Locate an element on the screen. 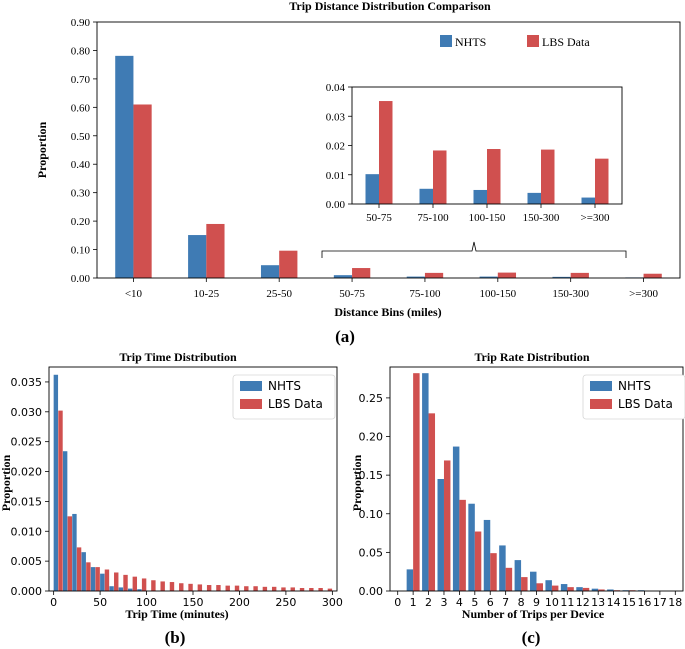 The image size is (685, 649). a-inset-xtick-label: >=300 is located at coordinates (595, 218).